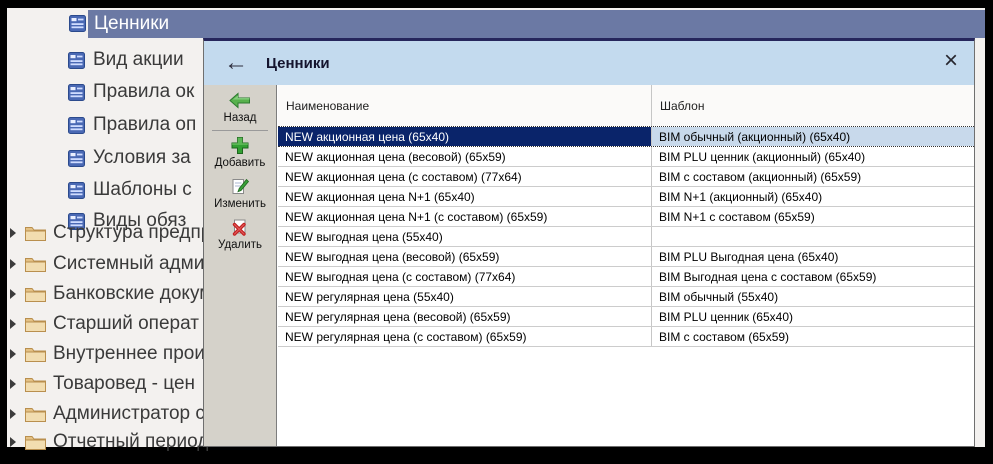  I want to click on tree-folder-label: Банковские докум, so click(133, 293).